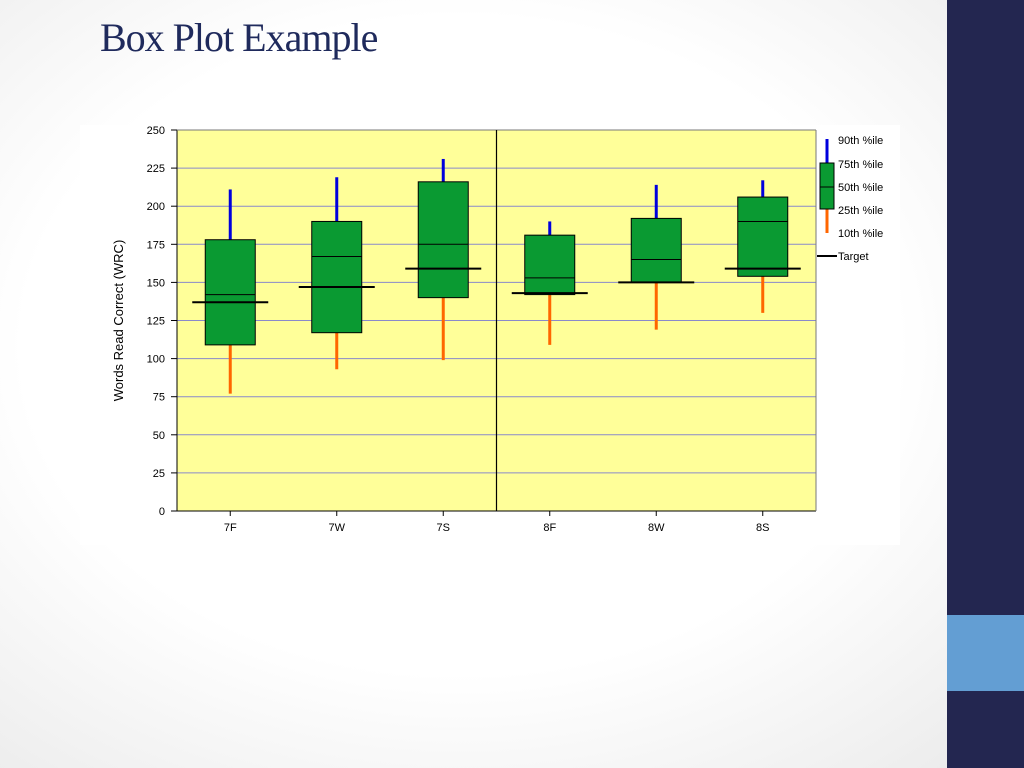 Image resolution: width=1024 pixels, height=768 pixels. What do you see at coordinates (762, 528) in the screenshot?
I see `x-tick-label: 8S` at bounding box center [762, 528].